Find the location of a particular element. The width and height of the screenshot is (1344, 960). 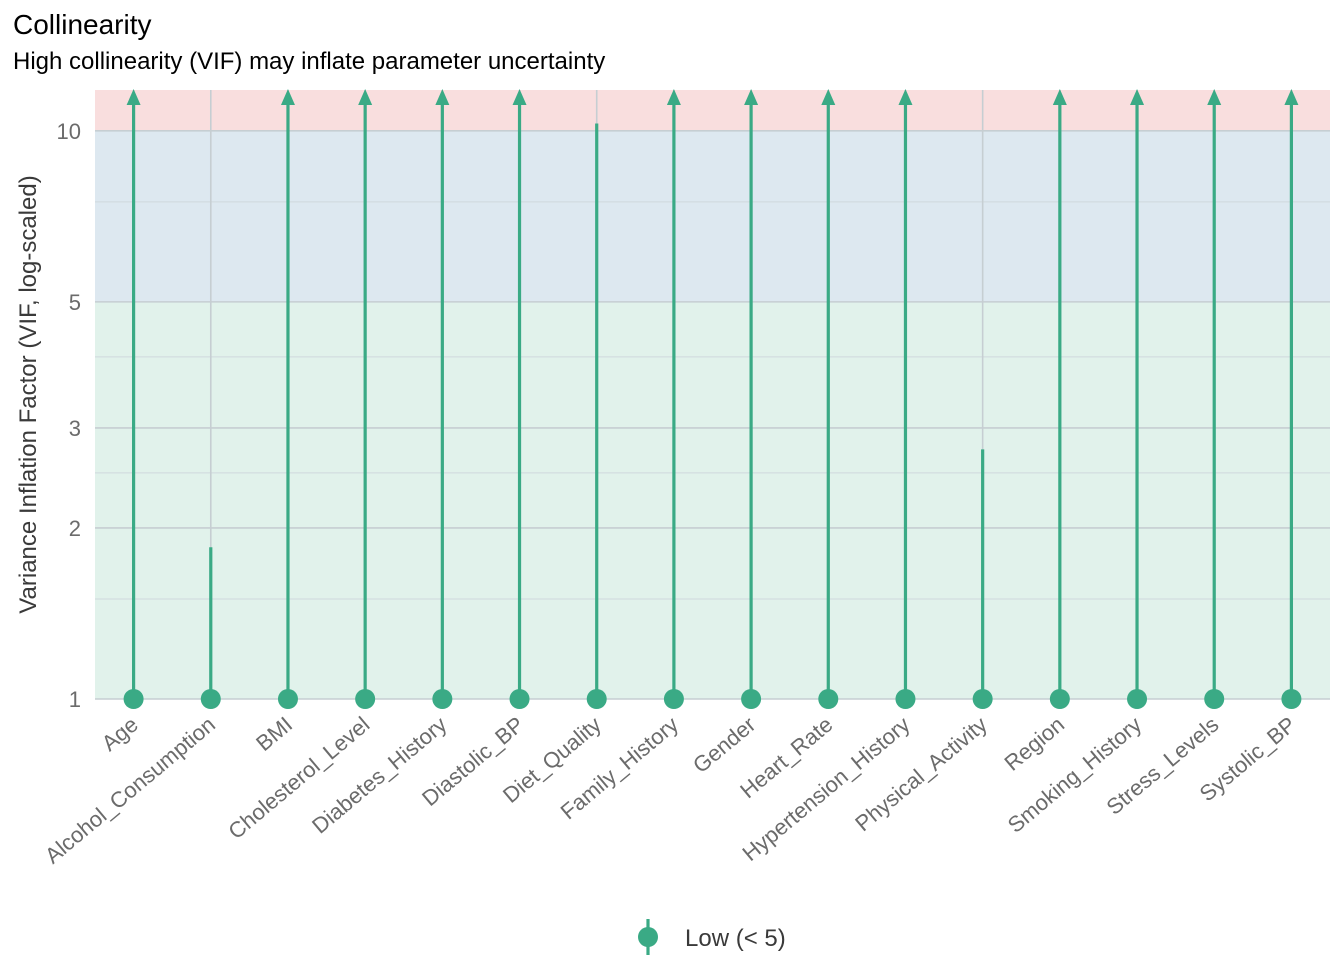

y-tick-label: 5 is located at coordinates (75, 302).